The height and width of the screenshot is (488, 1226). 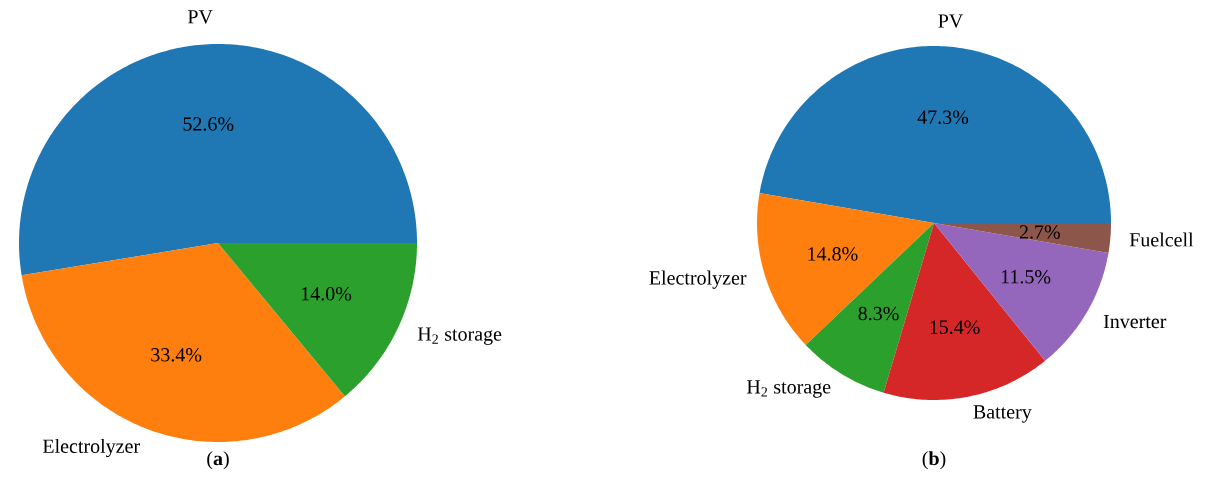 I want to click on slice-label: Fuelcell, so click(x=1161, y=239).